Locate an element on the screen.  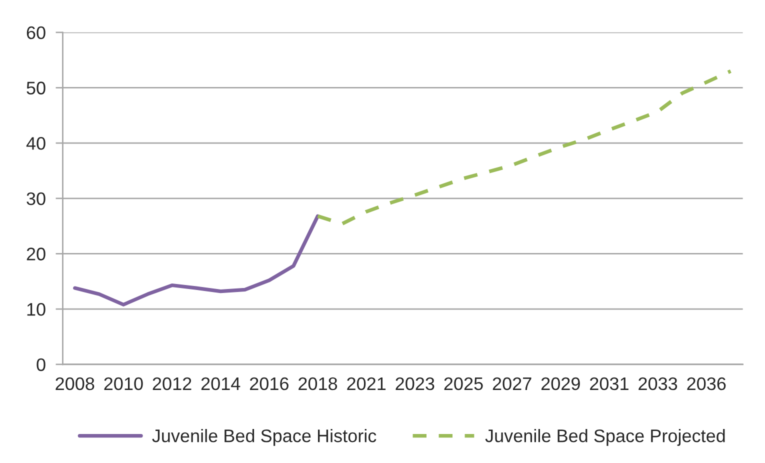
x-tick-label: 2029 is located at coordinates (560, 383).